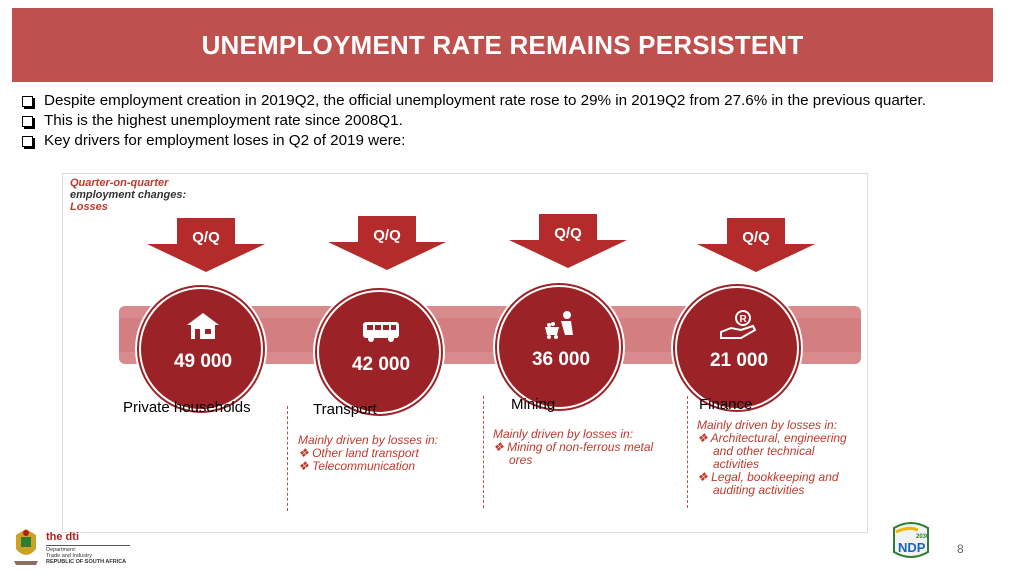  What do you see at coordinates (739, 360) in the screenshot?
I see `sector-value: 21 000` at bounding box center [739, 360].